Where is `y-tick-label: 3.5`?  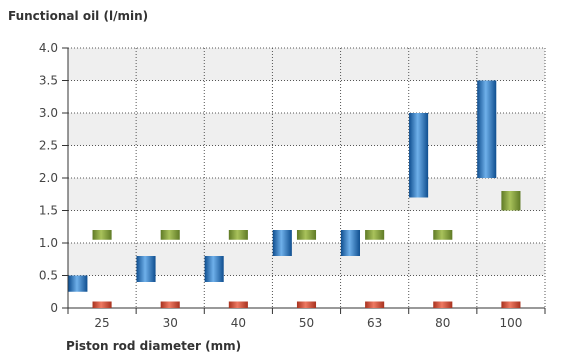 y-tick-label: 3.5 is located at coordinates (48, 81).